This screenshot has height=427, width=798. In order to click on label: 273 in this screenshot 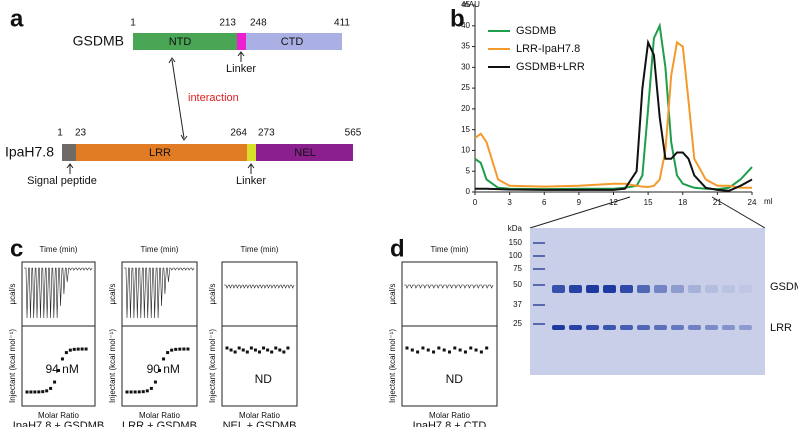, I will do `click(266, 133)`.